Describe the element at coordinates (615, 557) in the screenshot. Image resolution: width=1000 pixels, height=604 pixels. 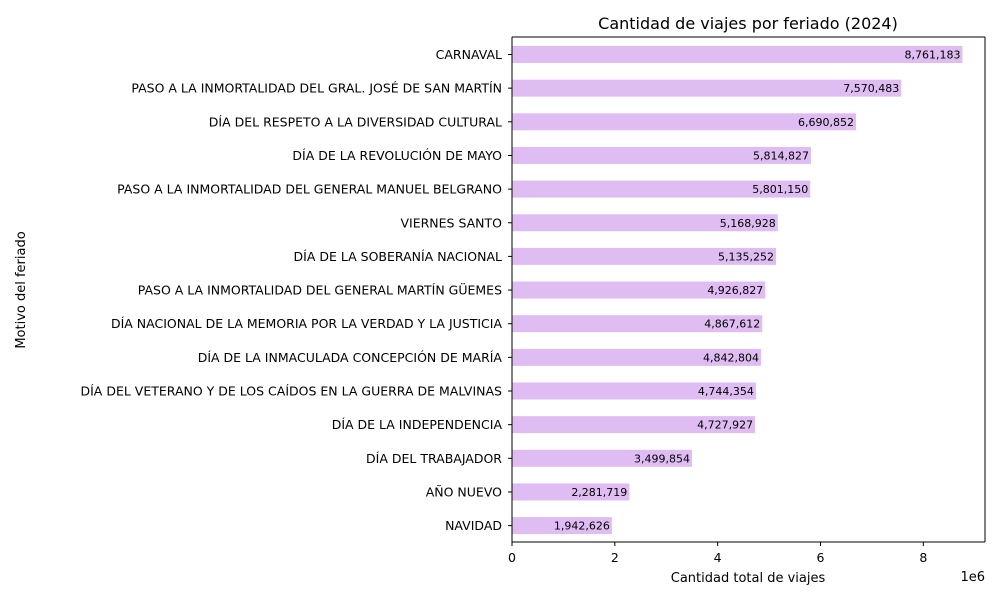
I see `x-tick-label: 2` at that location.